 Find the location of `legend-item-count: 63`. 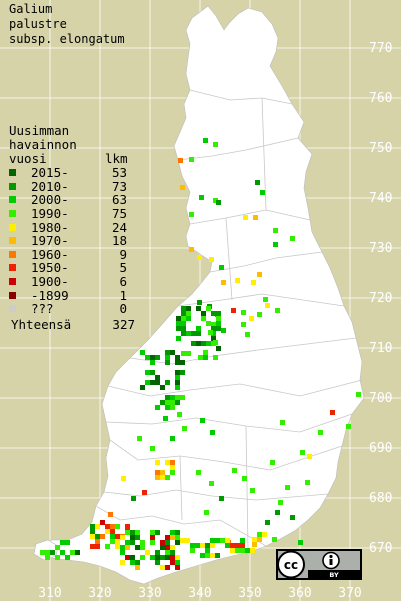

legend-item-count: 63 is located at coordinates (119, 200).